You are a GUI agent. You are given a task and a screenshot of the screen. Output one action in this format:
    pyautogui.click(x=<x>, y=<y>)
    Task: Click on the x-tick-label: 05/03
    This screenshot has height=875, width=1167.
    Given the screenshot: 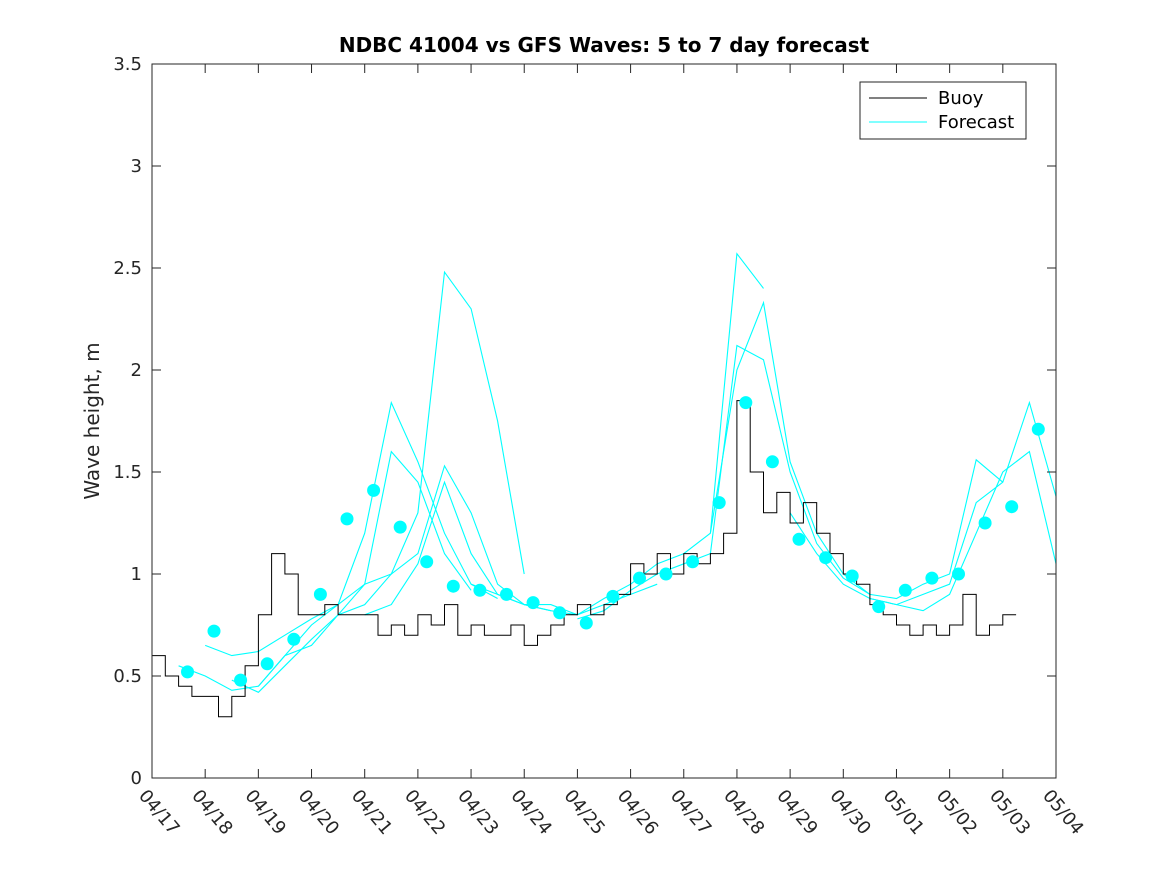 What is the action you would take?
    pyautogui.click(x=1009, y=812)
    